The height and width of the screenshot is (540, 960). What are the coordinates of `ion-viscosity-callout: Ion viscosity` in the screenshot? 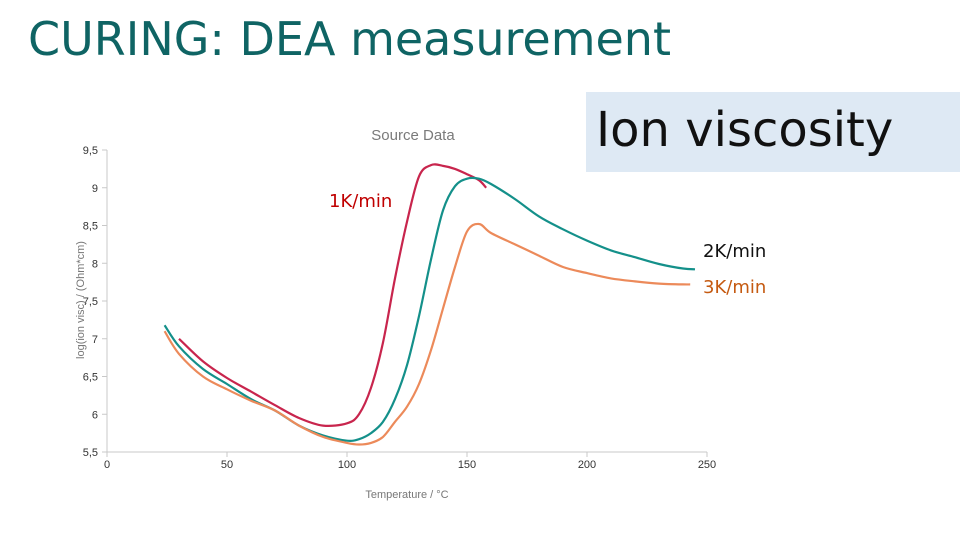 It's located at (773, 132).